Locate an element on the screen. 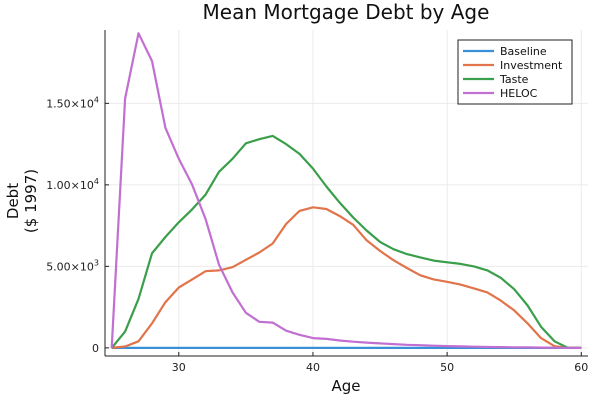  legend-label-taste: Taste is located at coordinates (514, 79).